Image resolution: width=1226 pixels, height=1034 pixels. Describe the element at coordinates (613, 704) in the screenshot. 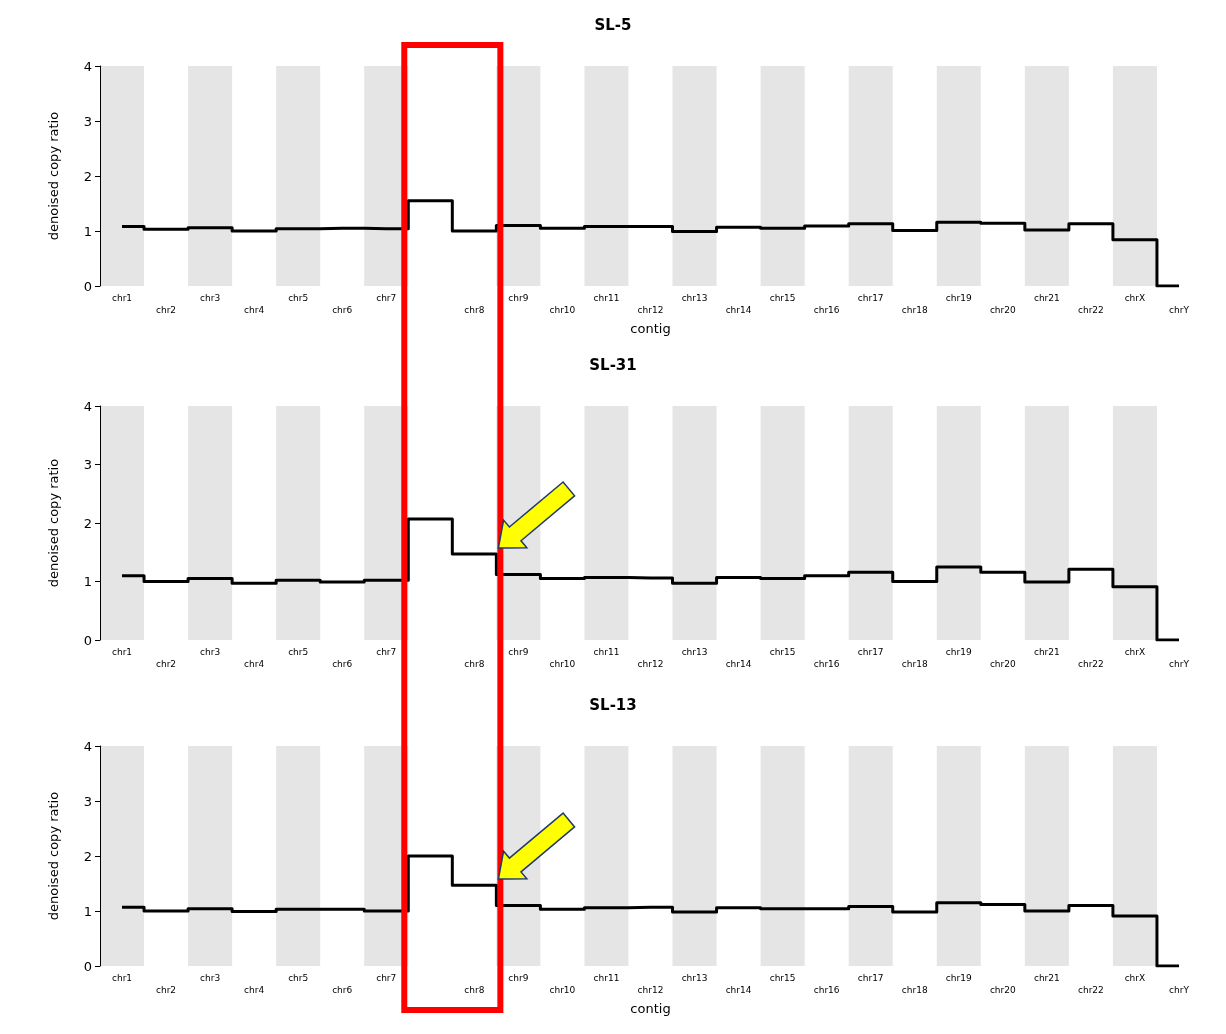

I see `chart-title: SL-13` at that location.